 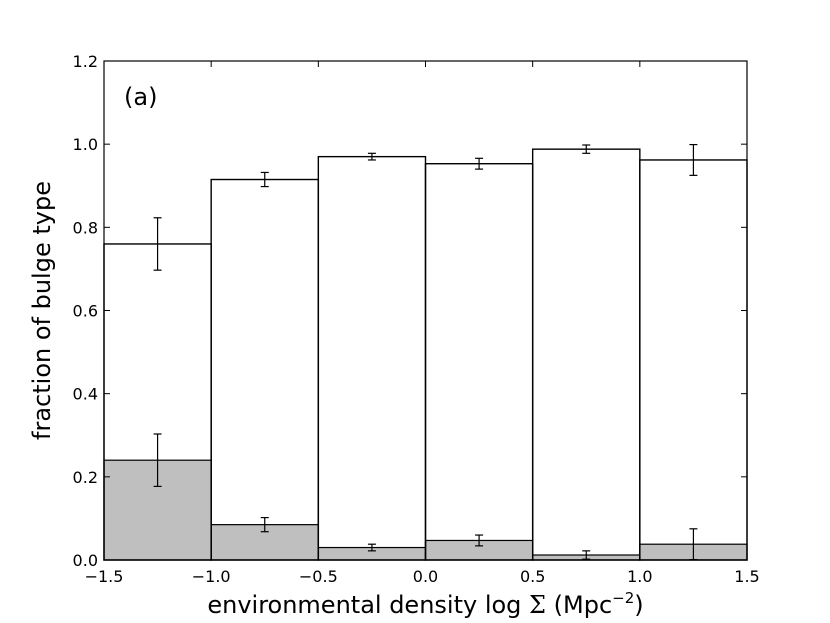 I want to click on x-tick-label: 1.0, so click(x=639, y=576).